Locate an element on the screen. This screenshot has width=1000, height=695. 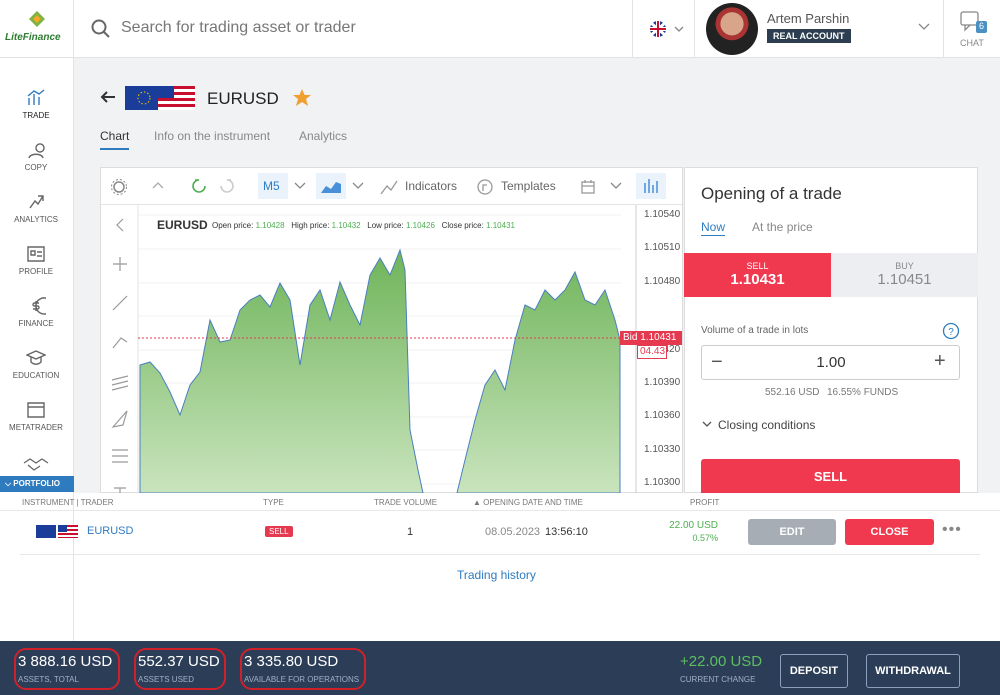
volume-input is located at coordinates (830, 362).